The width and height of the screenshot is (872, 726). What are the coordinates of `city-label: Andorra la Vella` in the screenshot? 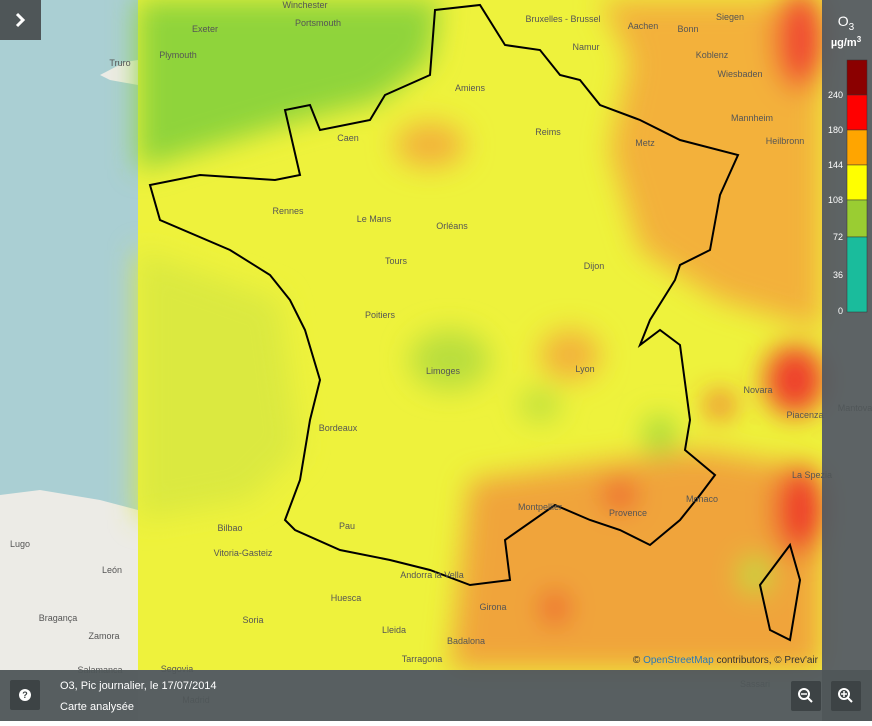 It's located at (432, 575).